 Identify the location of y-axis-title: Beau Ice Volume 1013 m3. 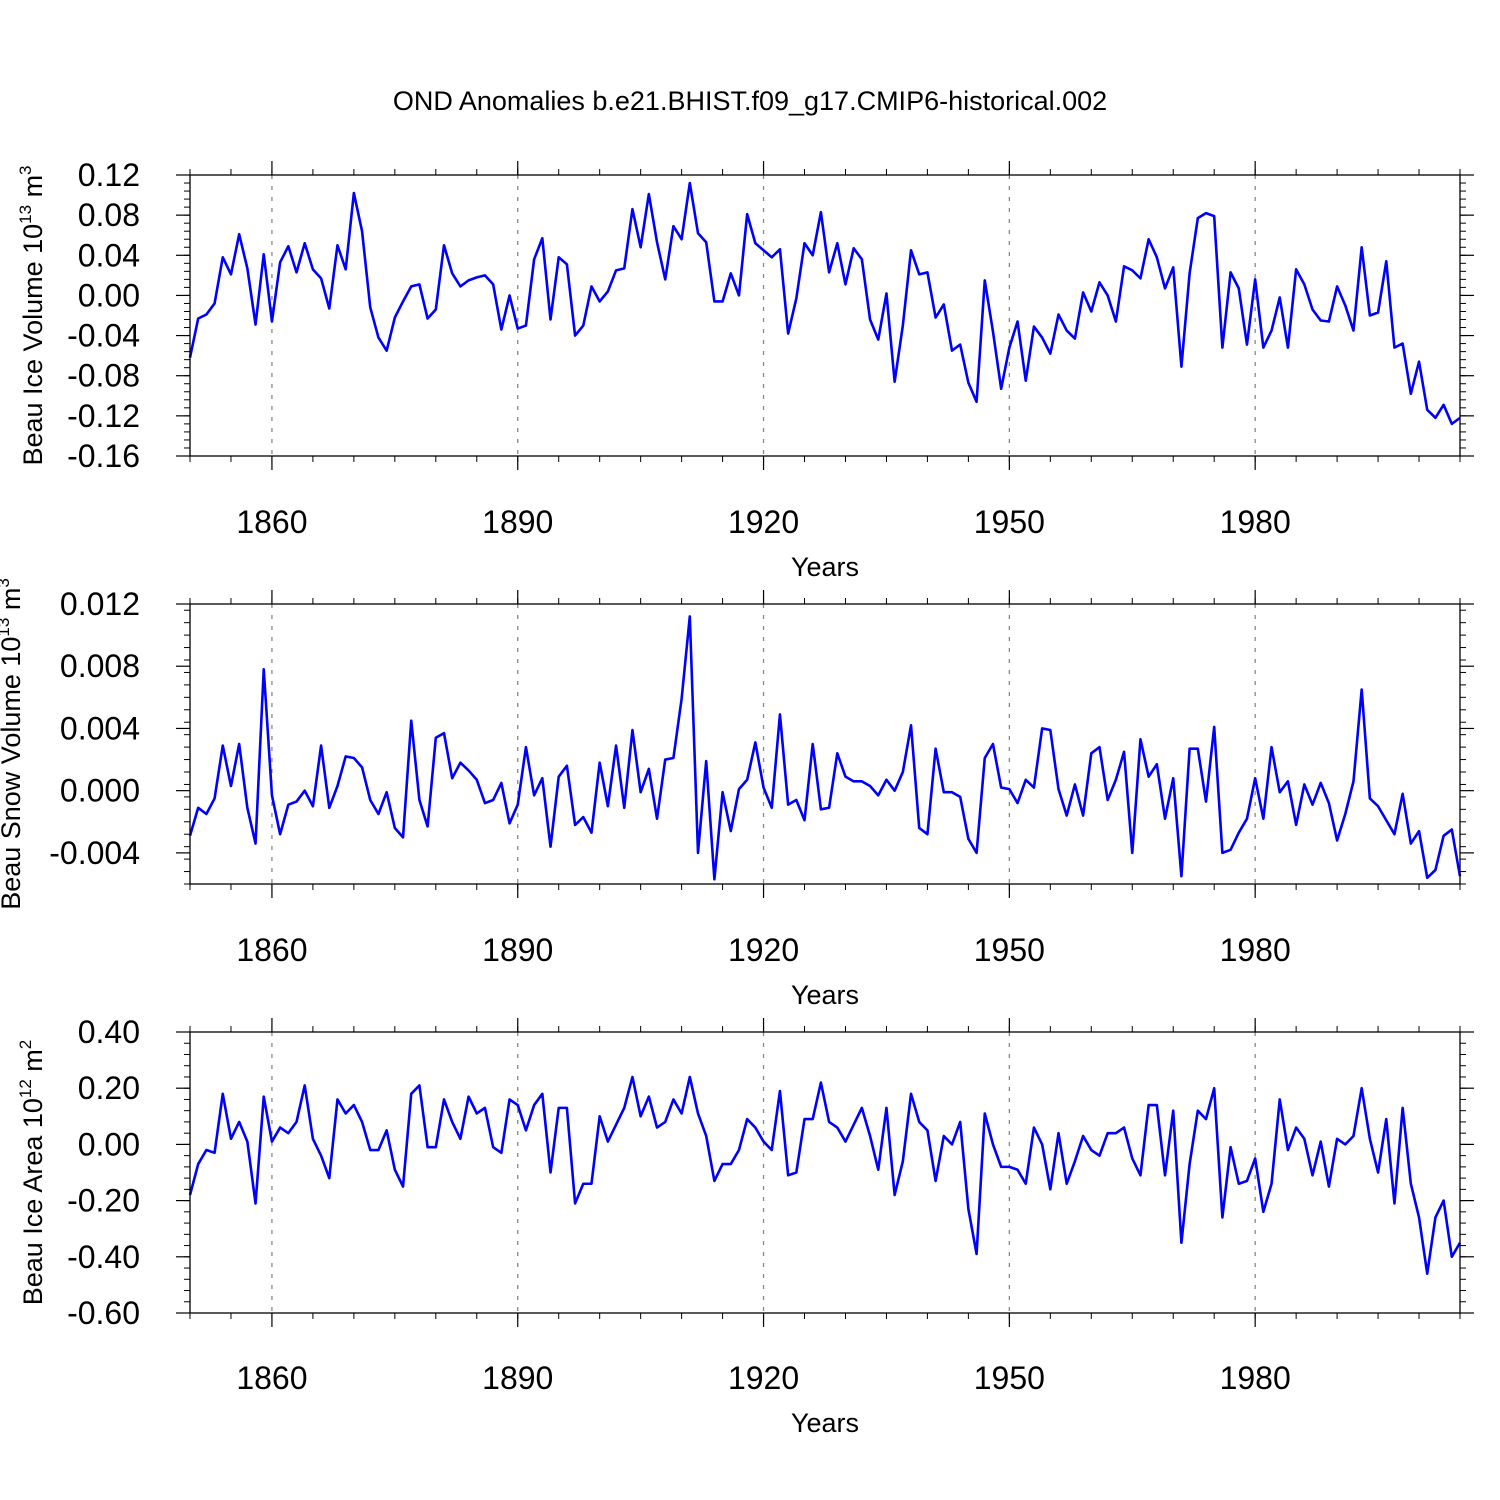
(32, 315).